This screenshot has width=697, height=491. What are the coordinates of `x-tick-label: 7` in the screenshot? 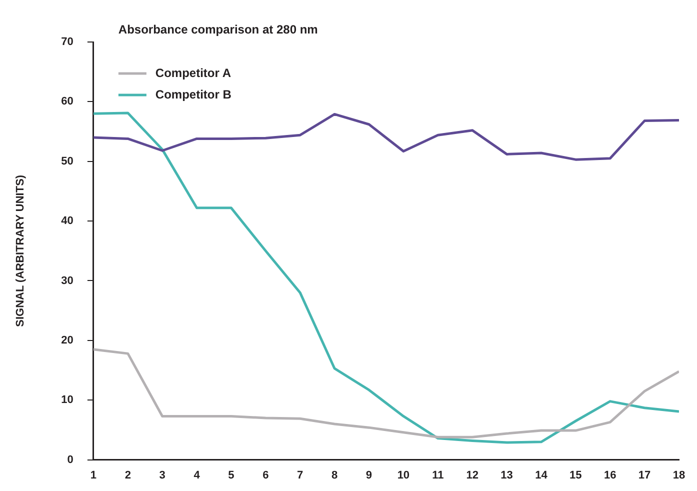 It's located at (300, 475).